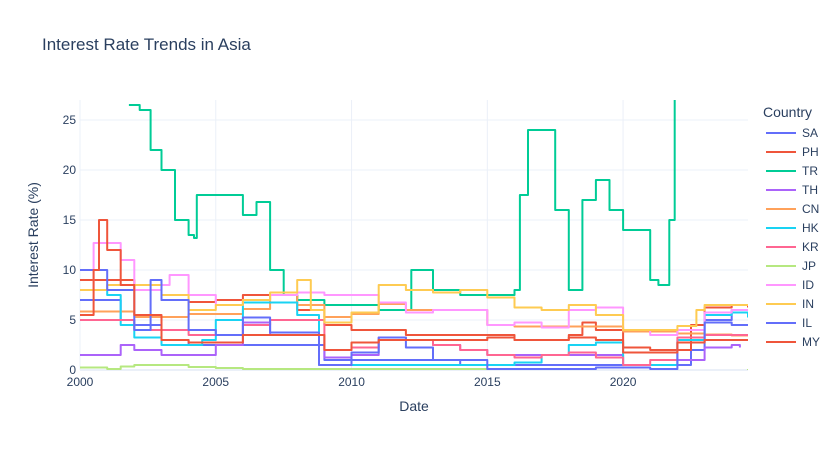 This screenshot has width=837, height=450. I want to click on legend-item-id: ID, so click(790, 285).